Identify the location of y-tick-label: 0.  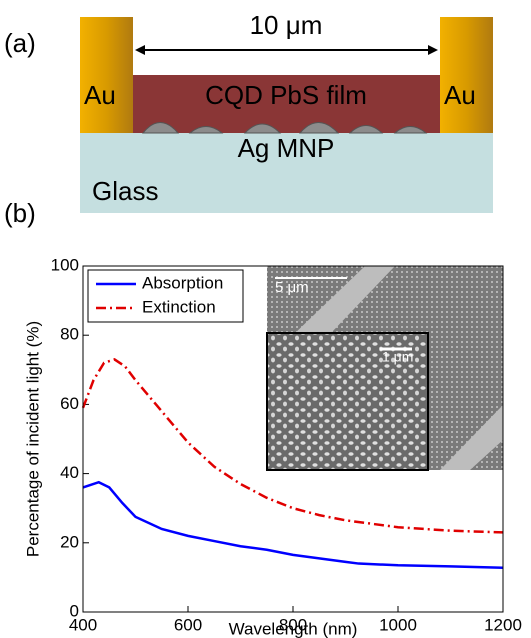
(74, 610).